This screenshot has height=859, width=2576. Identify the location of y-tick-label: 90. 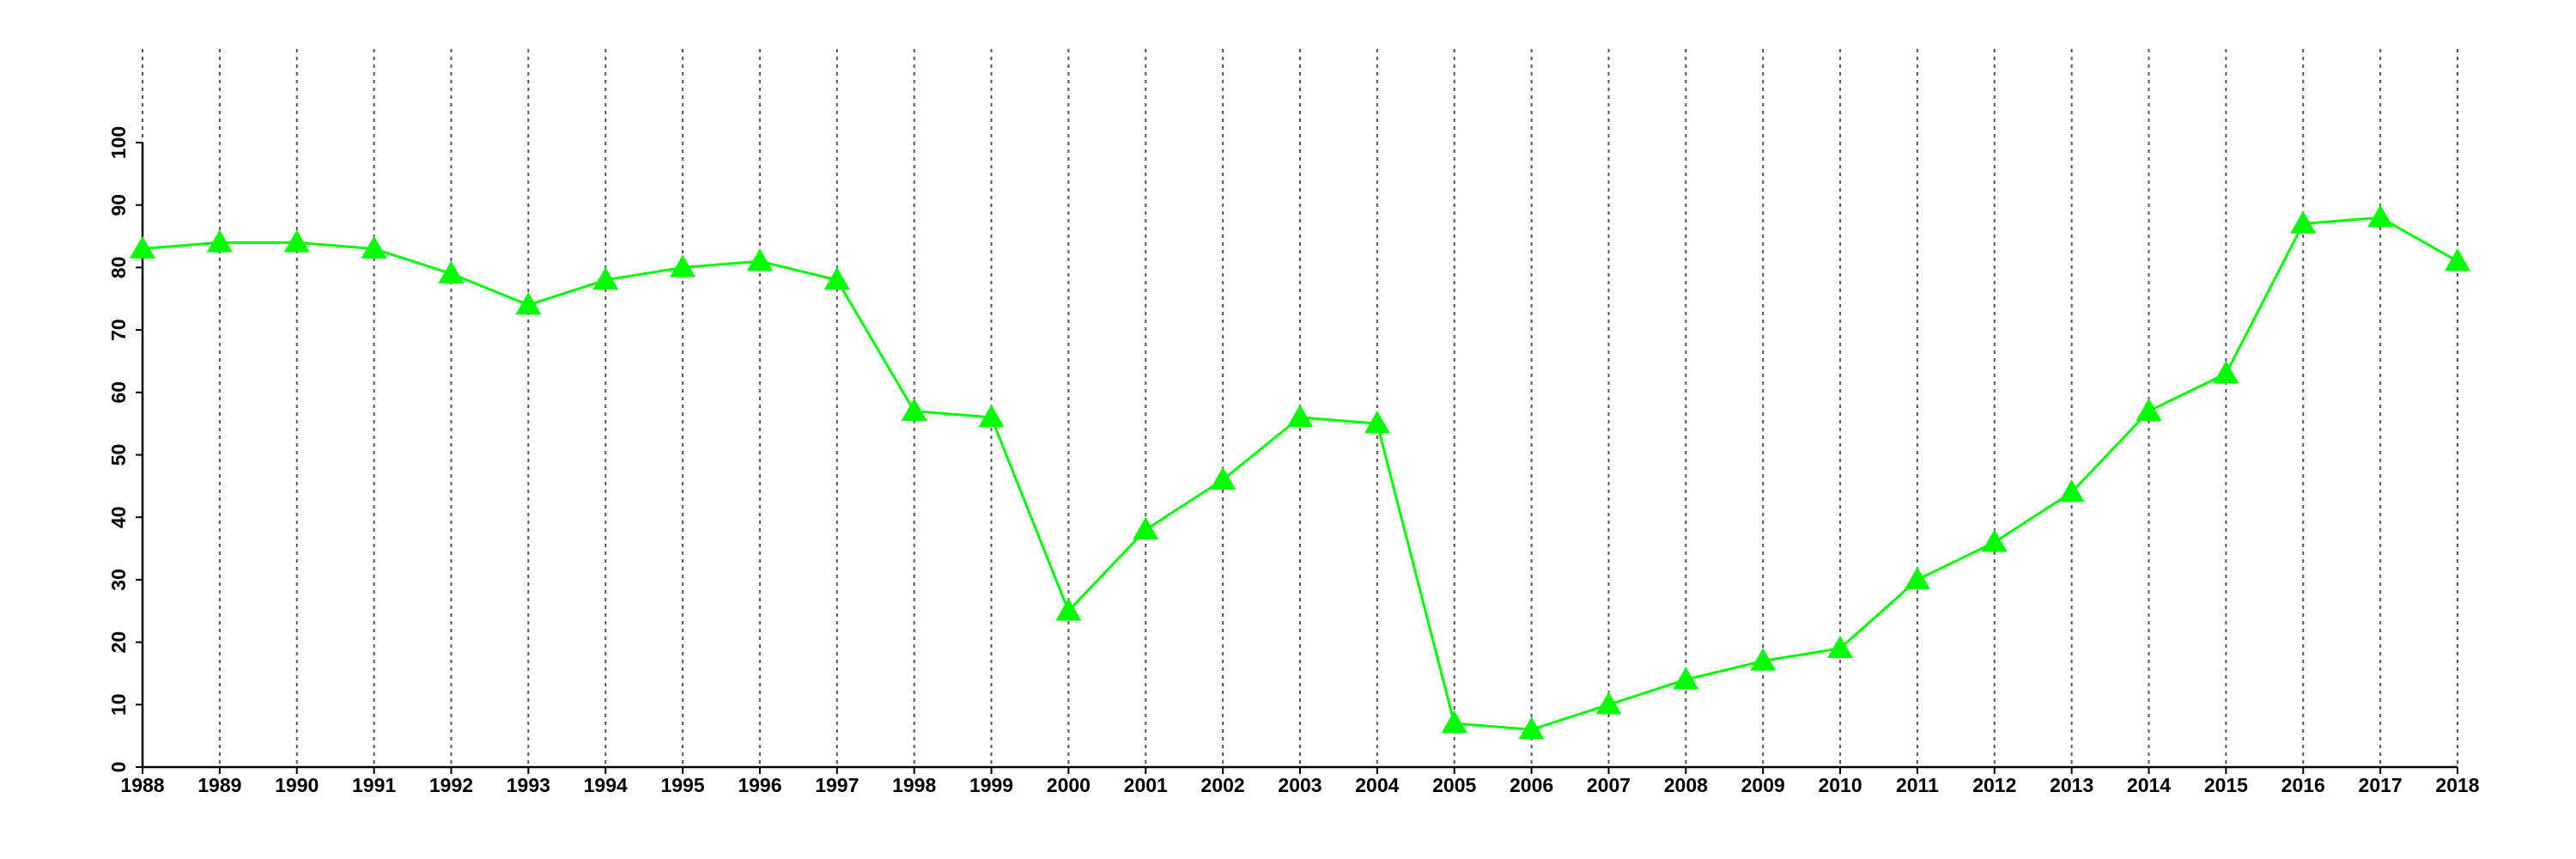
(118, 205).